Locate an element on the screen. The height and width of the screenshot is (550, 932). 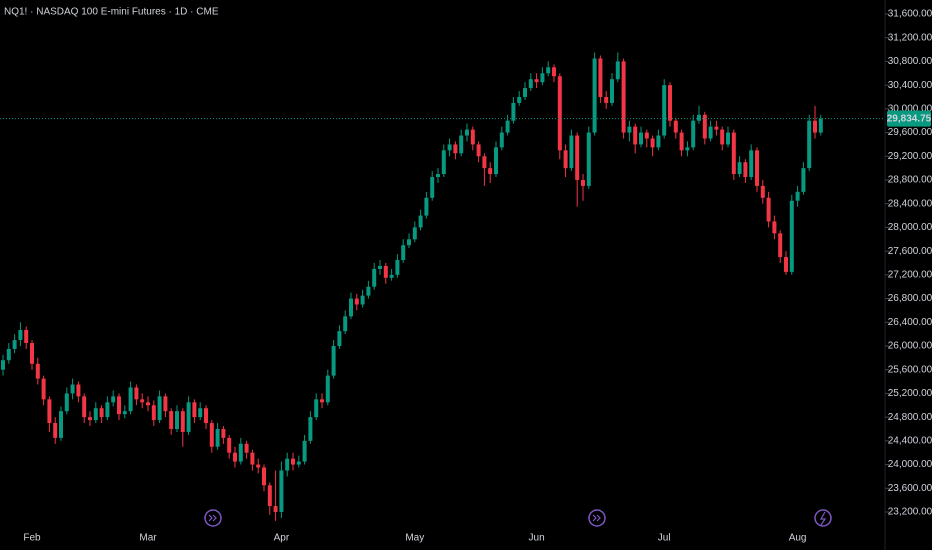
y-tick-label: 25,600.00 is located at coordinates (910, 369).